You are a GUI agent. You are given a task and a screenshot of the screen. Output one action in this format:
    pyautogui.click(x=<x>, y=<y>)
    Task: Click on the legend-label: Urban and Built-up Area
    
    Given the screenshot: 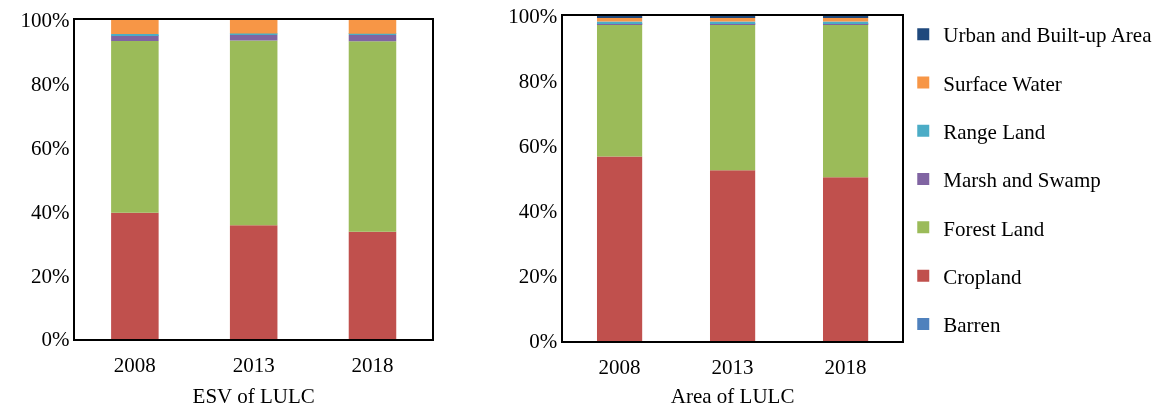 What is the action you would take?
    pyautogui.click(x=1048, y=35)
    